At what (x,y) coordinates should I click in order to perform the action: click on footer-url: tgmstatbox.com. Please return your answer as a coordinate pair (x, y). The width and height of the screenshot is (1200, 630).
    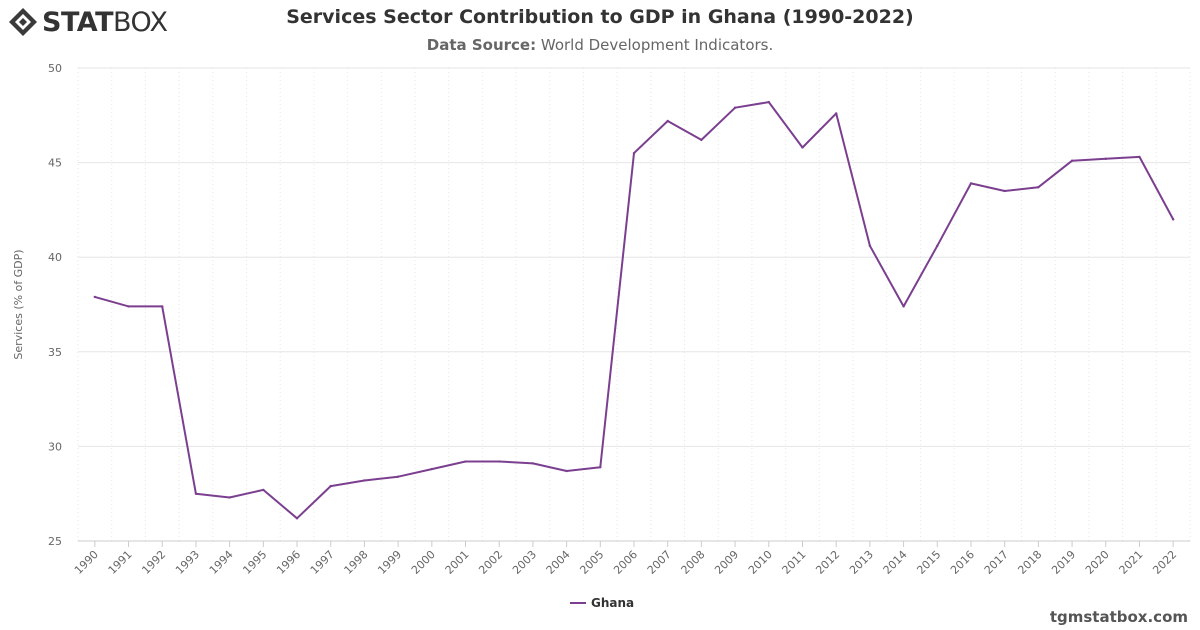
    Looking at the image, I should click on (1118, 617).